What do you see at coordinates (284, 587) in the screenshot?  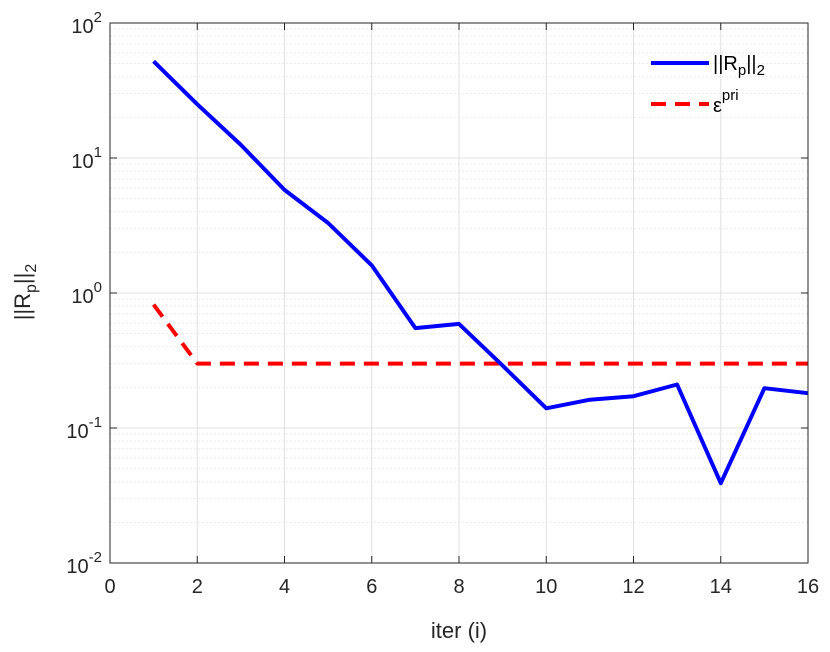 I see `x-tick-label: 4` at bounding box center [284, 587].